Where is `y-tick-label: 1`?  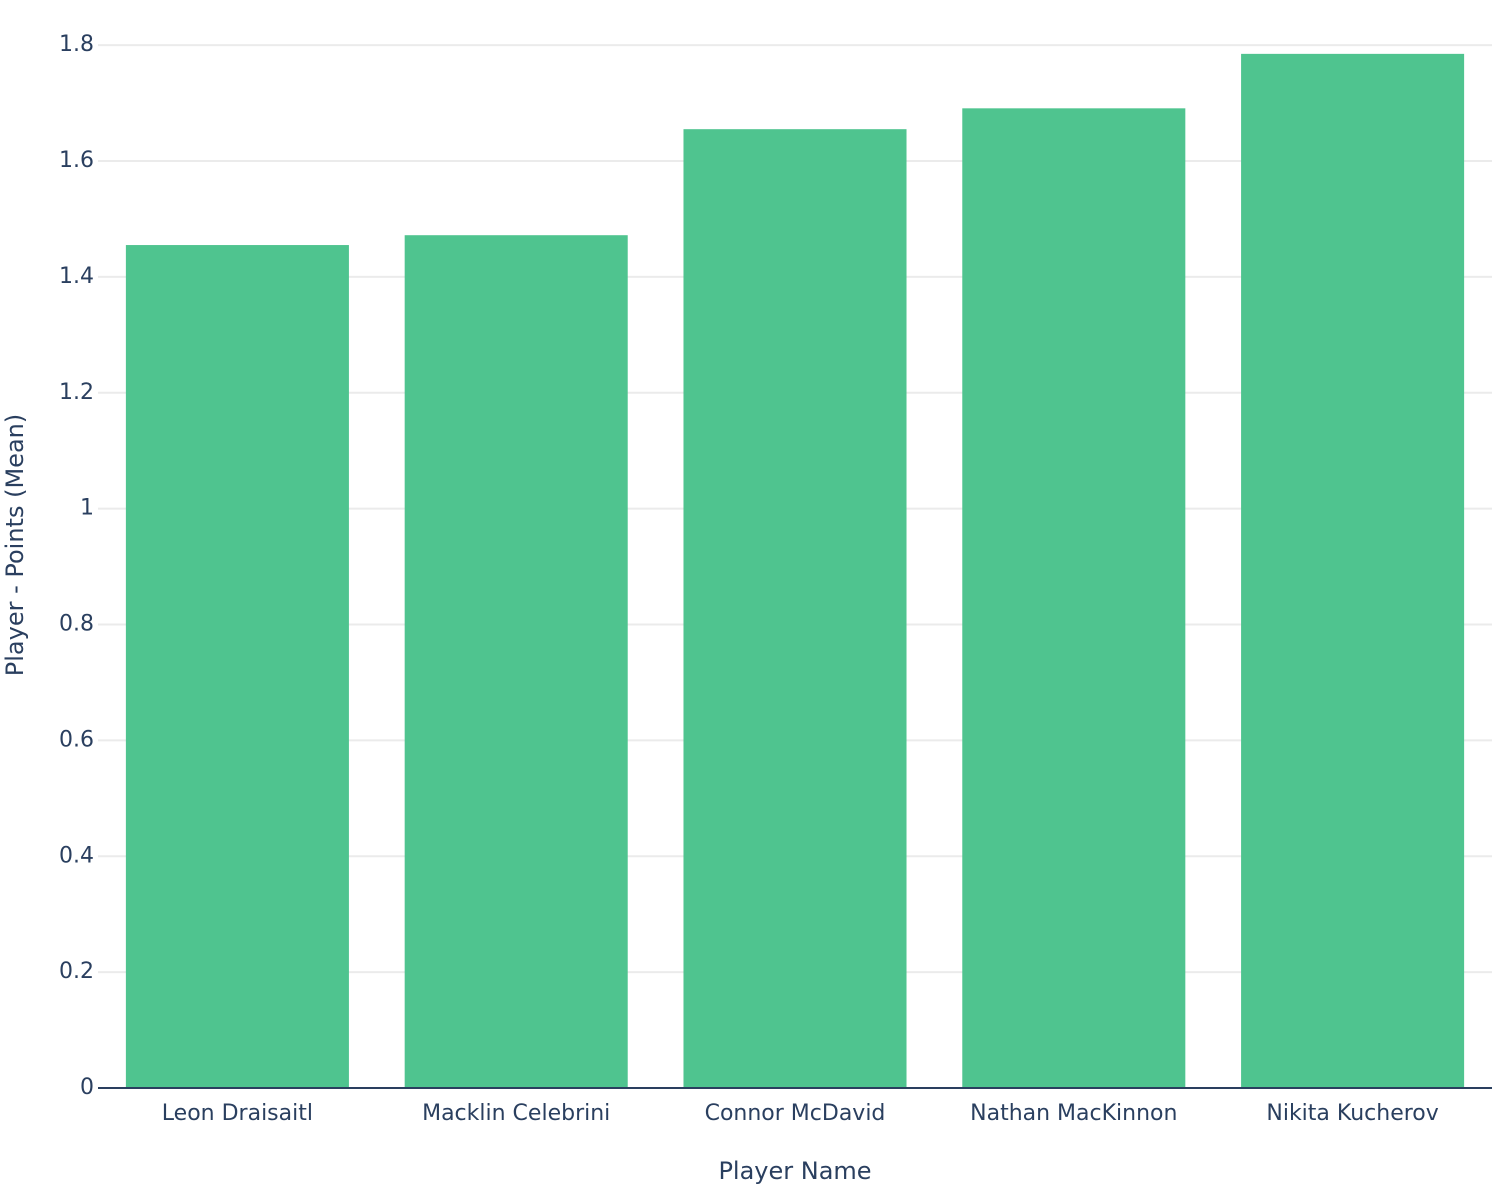 y-tick-label: 1 is located at coordinates (87, 508).